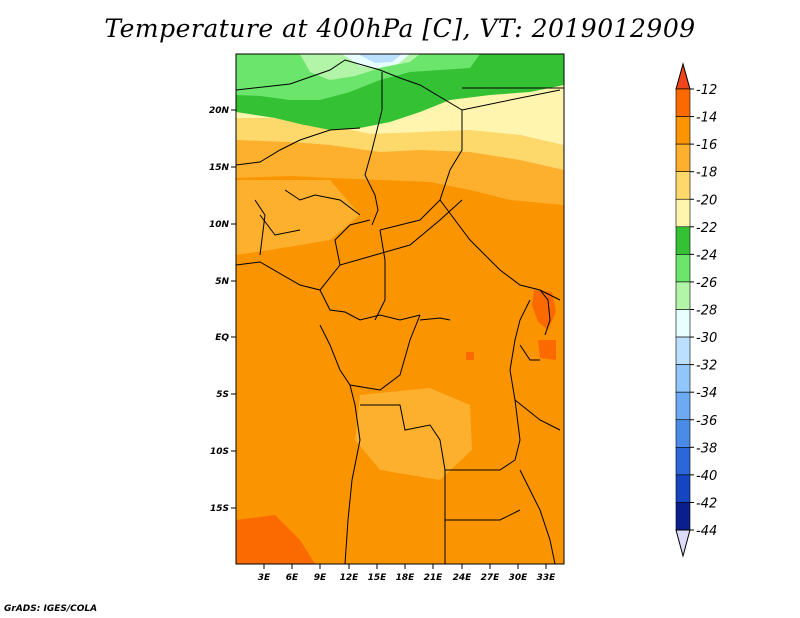 The height and width of the screenshot is (618, 800). Describe the element at coordinates (434, 578) in the screenshot. I see `lon-label: 21E` at that location.